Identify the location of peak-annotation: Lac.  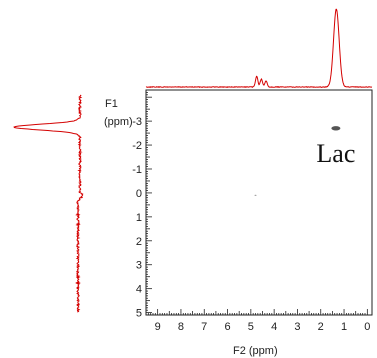
(335, 153).